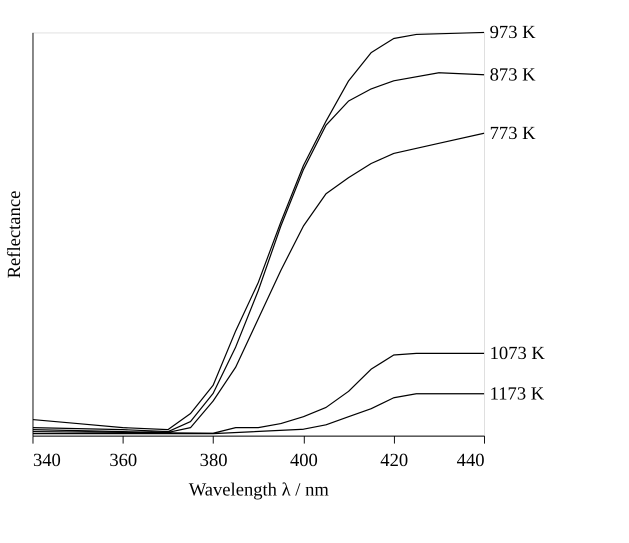 The width and height of the screenshot is (629, 543). I want to click on x-tick-label: 340, so click(46, 460).